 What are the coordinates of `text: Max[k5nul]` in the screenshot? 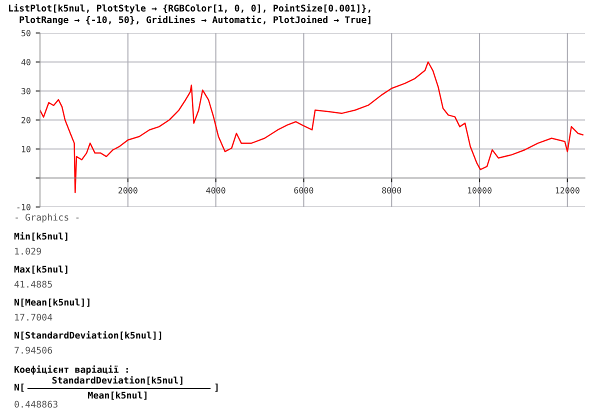 It's located at (41, 270).